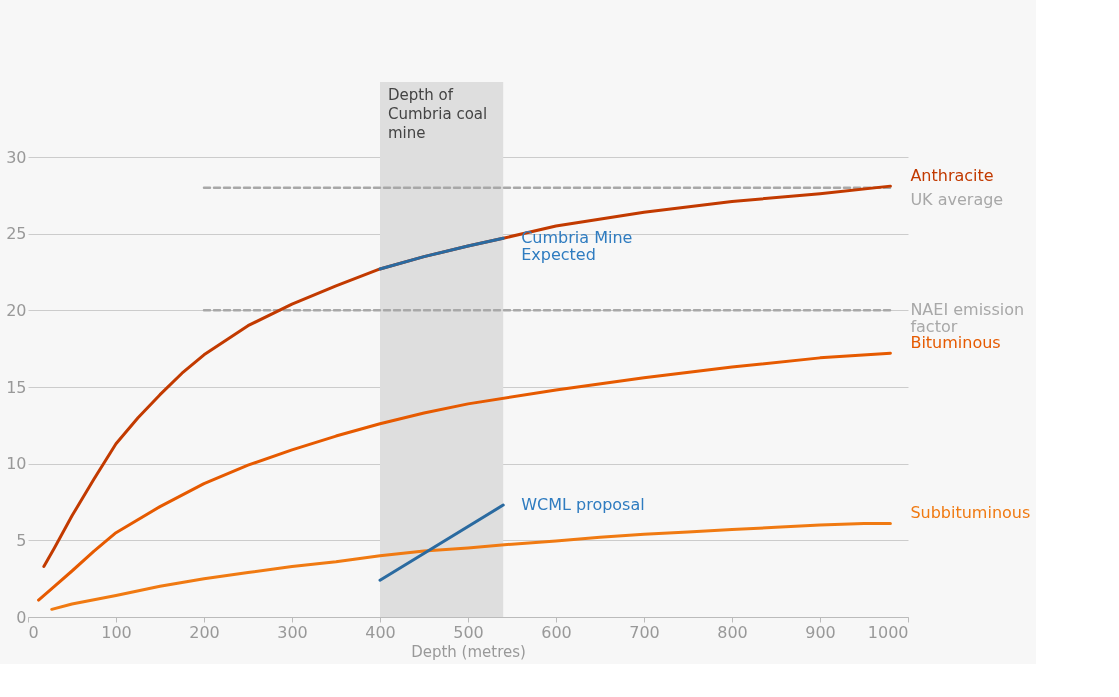  What do you see at coordinates (583, 505) in the screenshot?
I see `series-label: WCML proposal` at bounding box center [583, 505].